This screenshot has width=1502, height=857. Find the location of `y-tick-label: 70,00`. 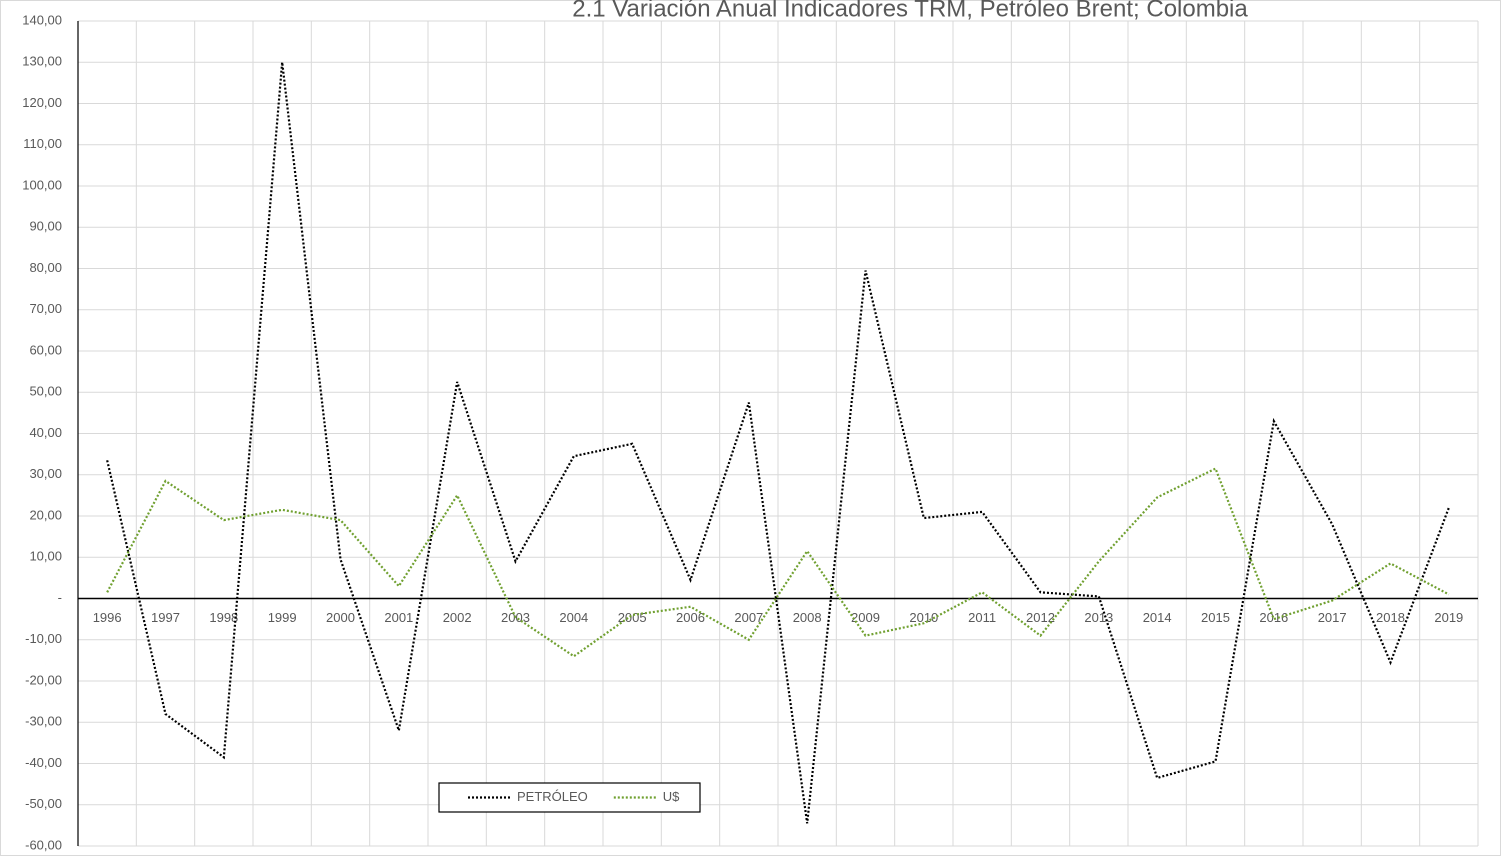

y-tick-label: 70,00 is located at coordinates (45, 308).